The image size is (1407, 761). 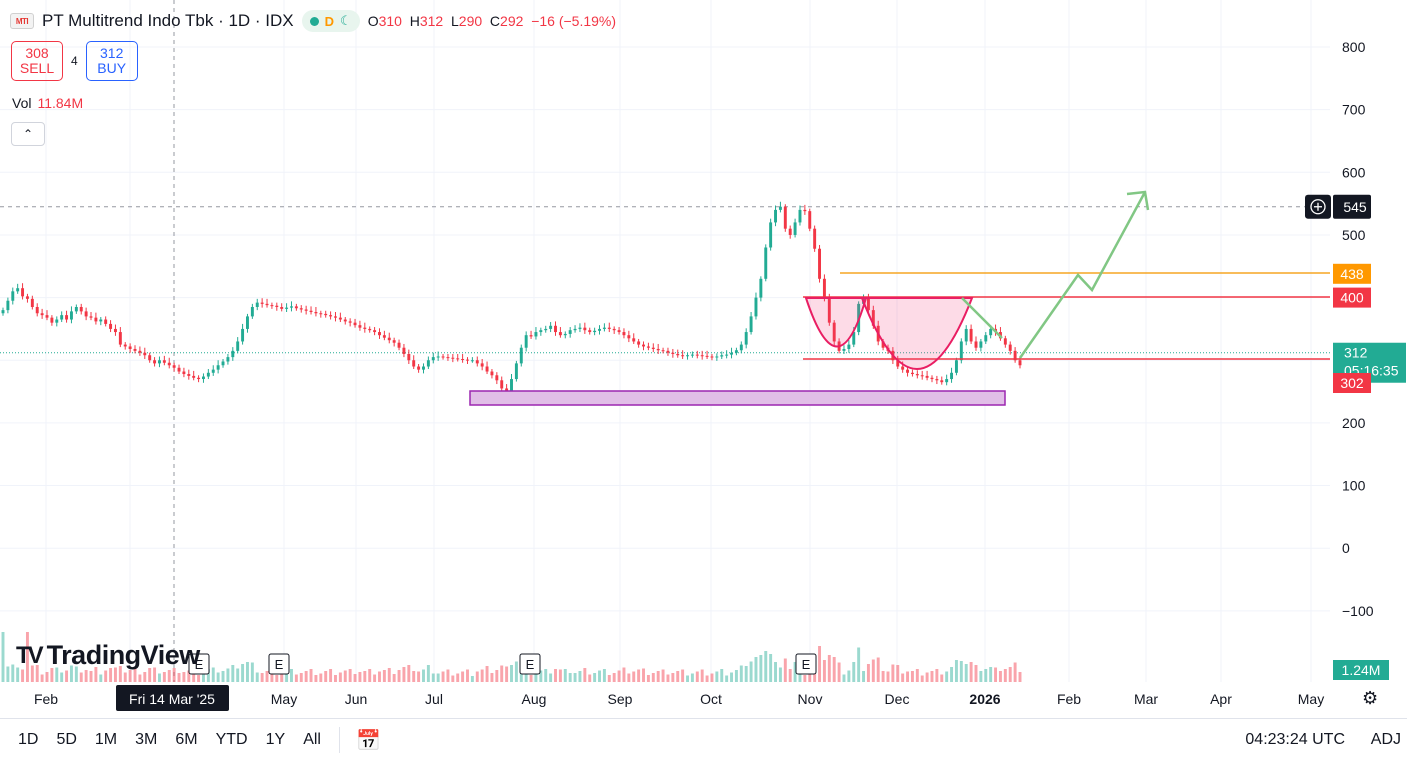 I want to click on symbol-title: PT Multitrend Indo Tbk · 1D · IDX, so click(x=168, y=20).